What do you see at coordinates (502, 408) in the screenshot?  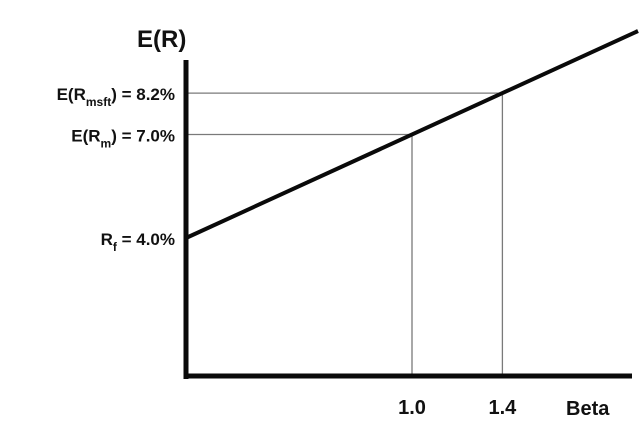 I see `x-tick-label-1: 1.4` at bounding box center [502, 408].